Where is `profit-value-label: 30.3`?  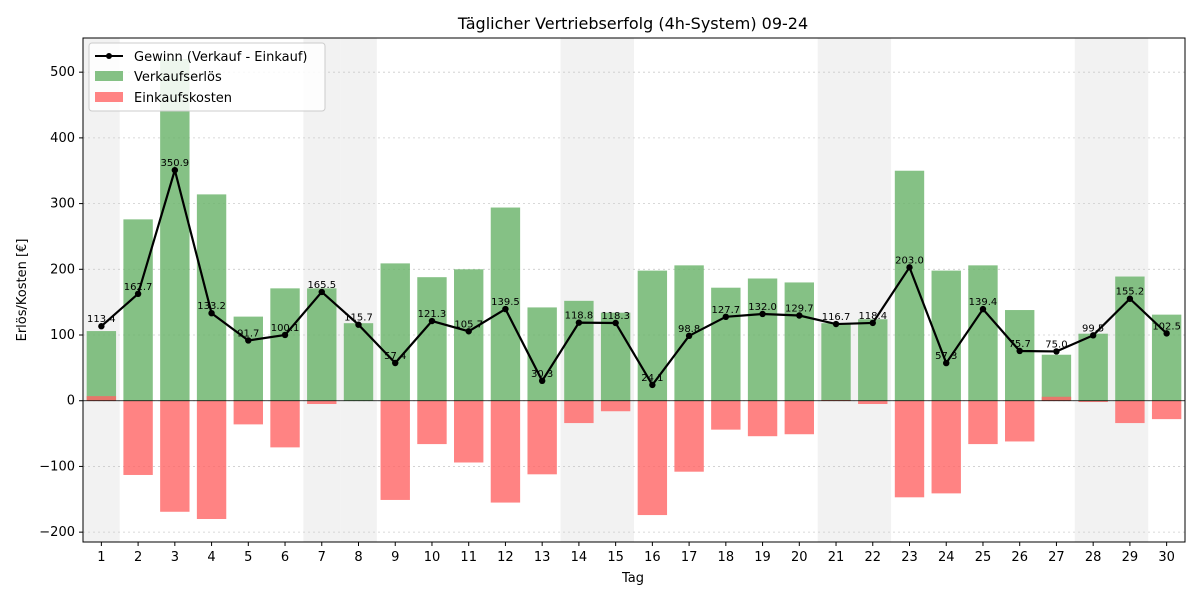 profit-value-label: 30.3 is located at coordinates (542, 374).